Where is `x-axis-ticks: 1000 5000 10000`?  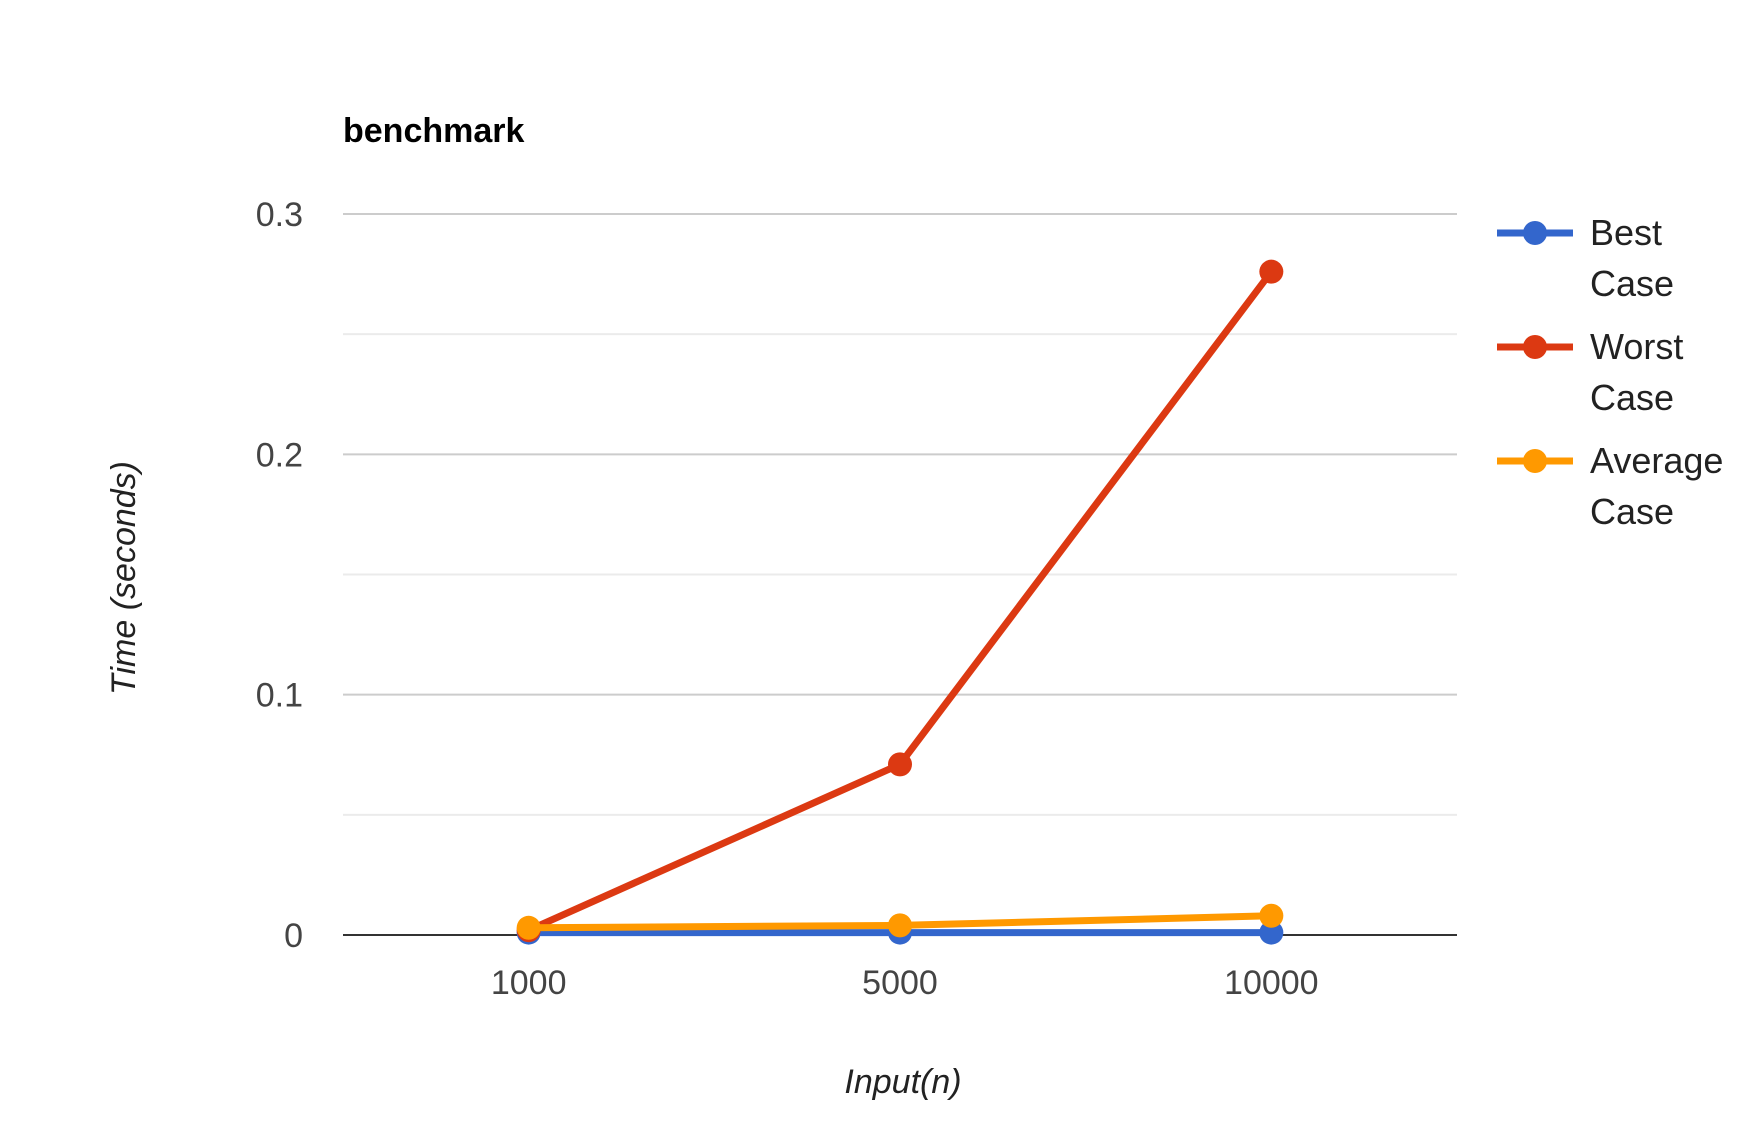 x-axis-ticks: 1000 5000 10000 is located at coordinates (905, 983).